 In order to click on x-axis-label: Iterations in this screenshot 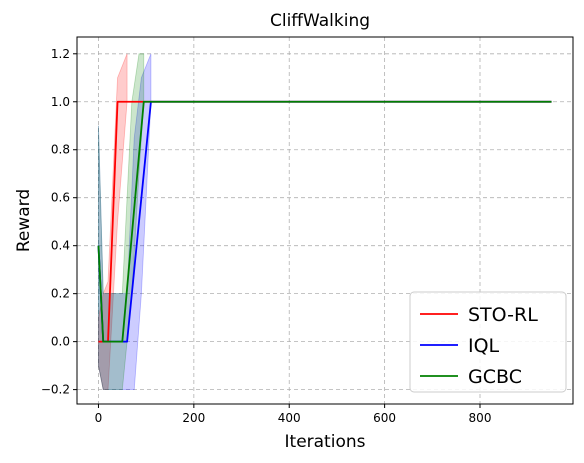, I will do `click(325, 442)`.